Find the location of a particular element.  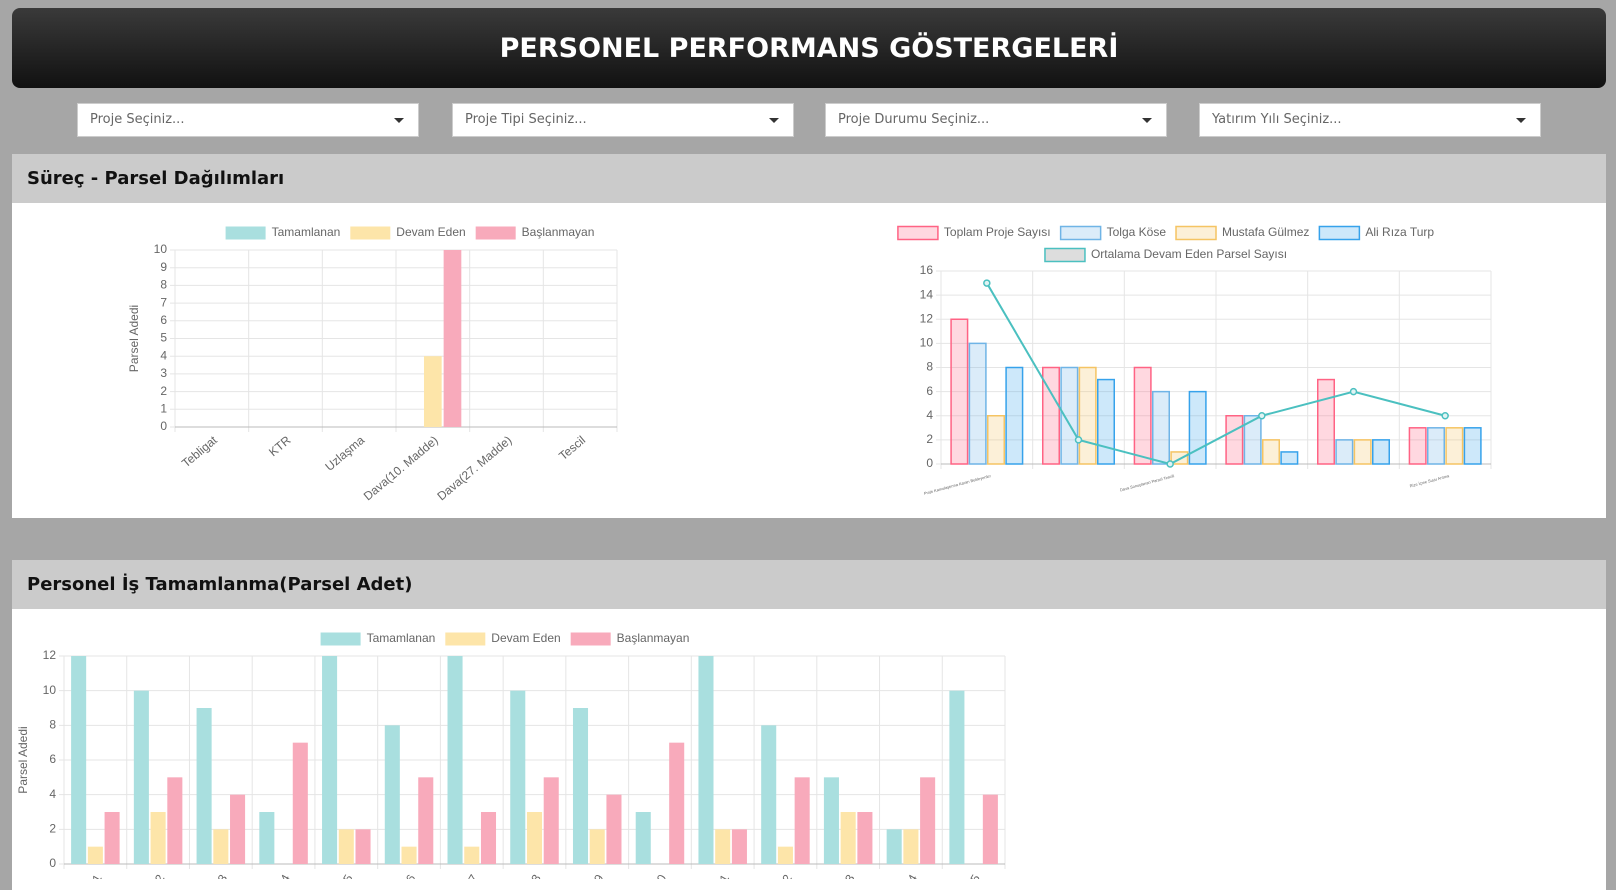

legend-item: Ortalama Devam Eden Parsel Sayısı is located at coordinates (1165, 255).